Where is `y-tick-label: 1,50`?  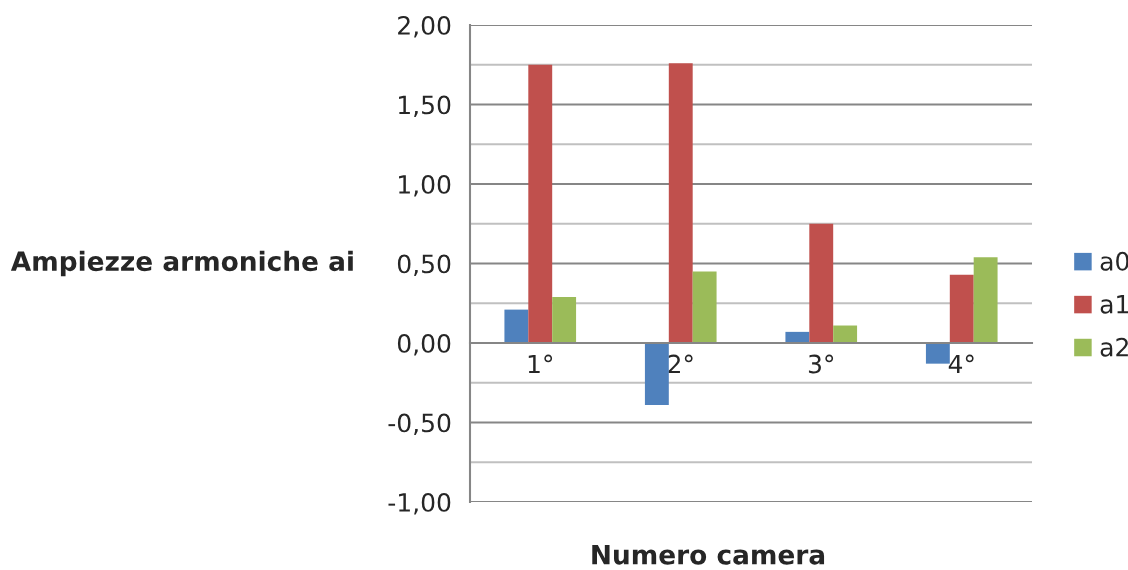
y-tick-label: 1,50 is located at coordinates (425, 106).